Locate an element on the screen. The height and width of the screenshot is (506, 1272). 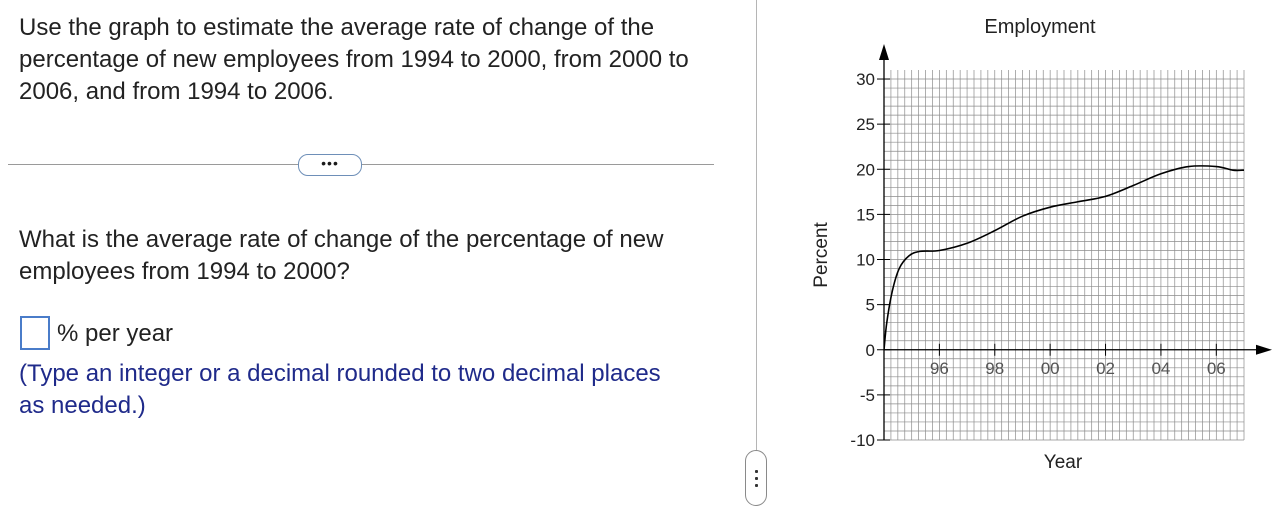
y-tick-label: 15 is located at coordinates (865, 214).